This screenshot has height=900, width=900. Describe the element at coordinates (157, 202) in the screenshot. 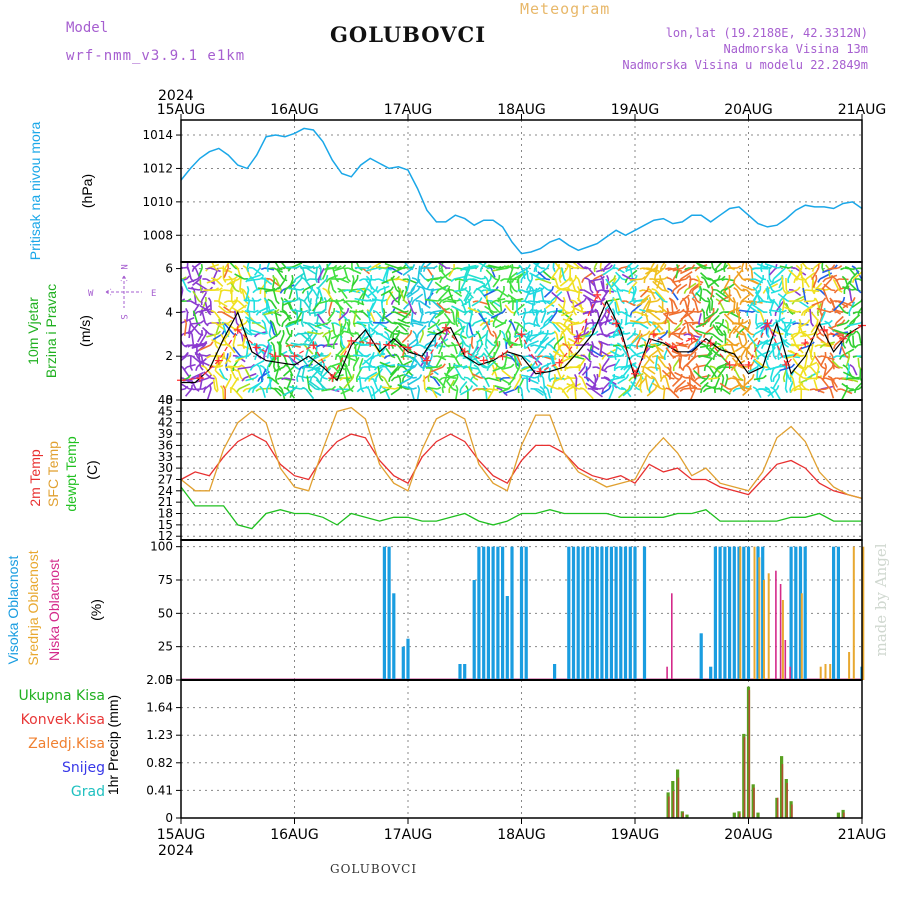

I see `y-tick-label: 1010` at that location.